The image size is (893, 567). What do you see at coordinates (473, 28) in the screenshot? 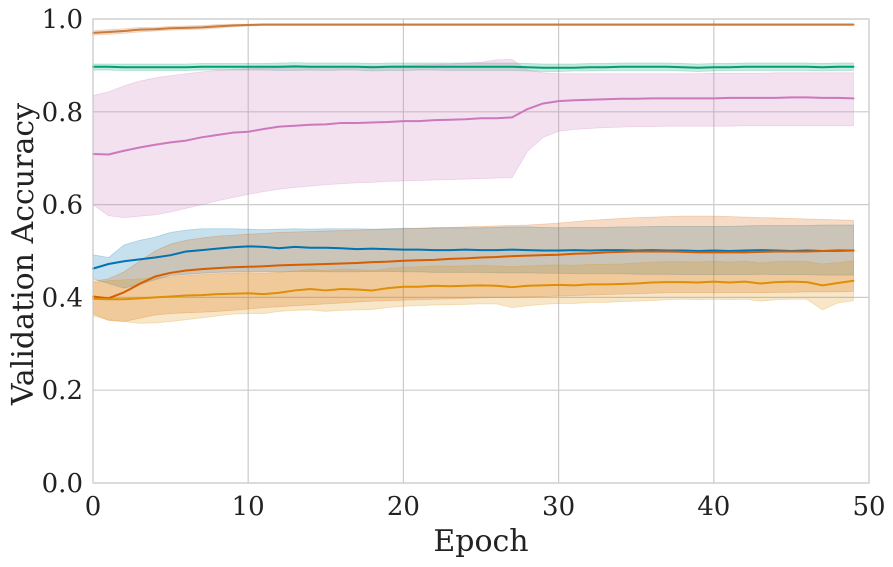
I see `series-0-line` at bounding box center [473, 28].